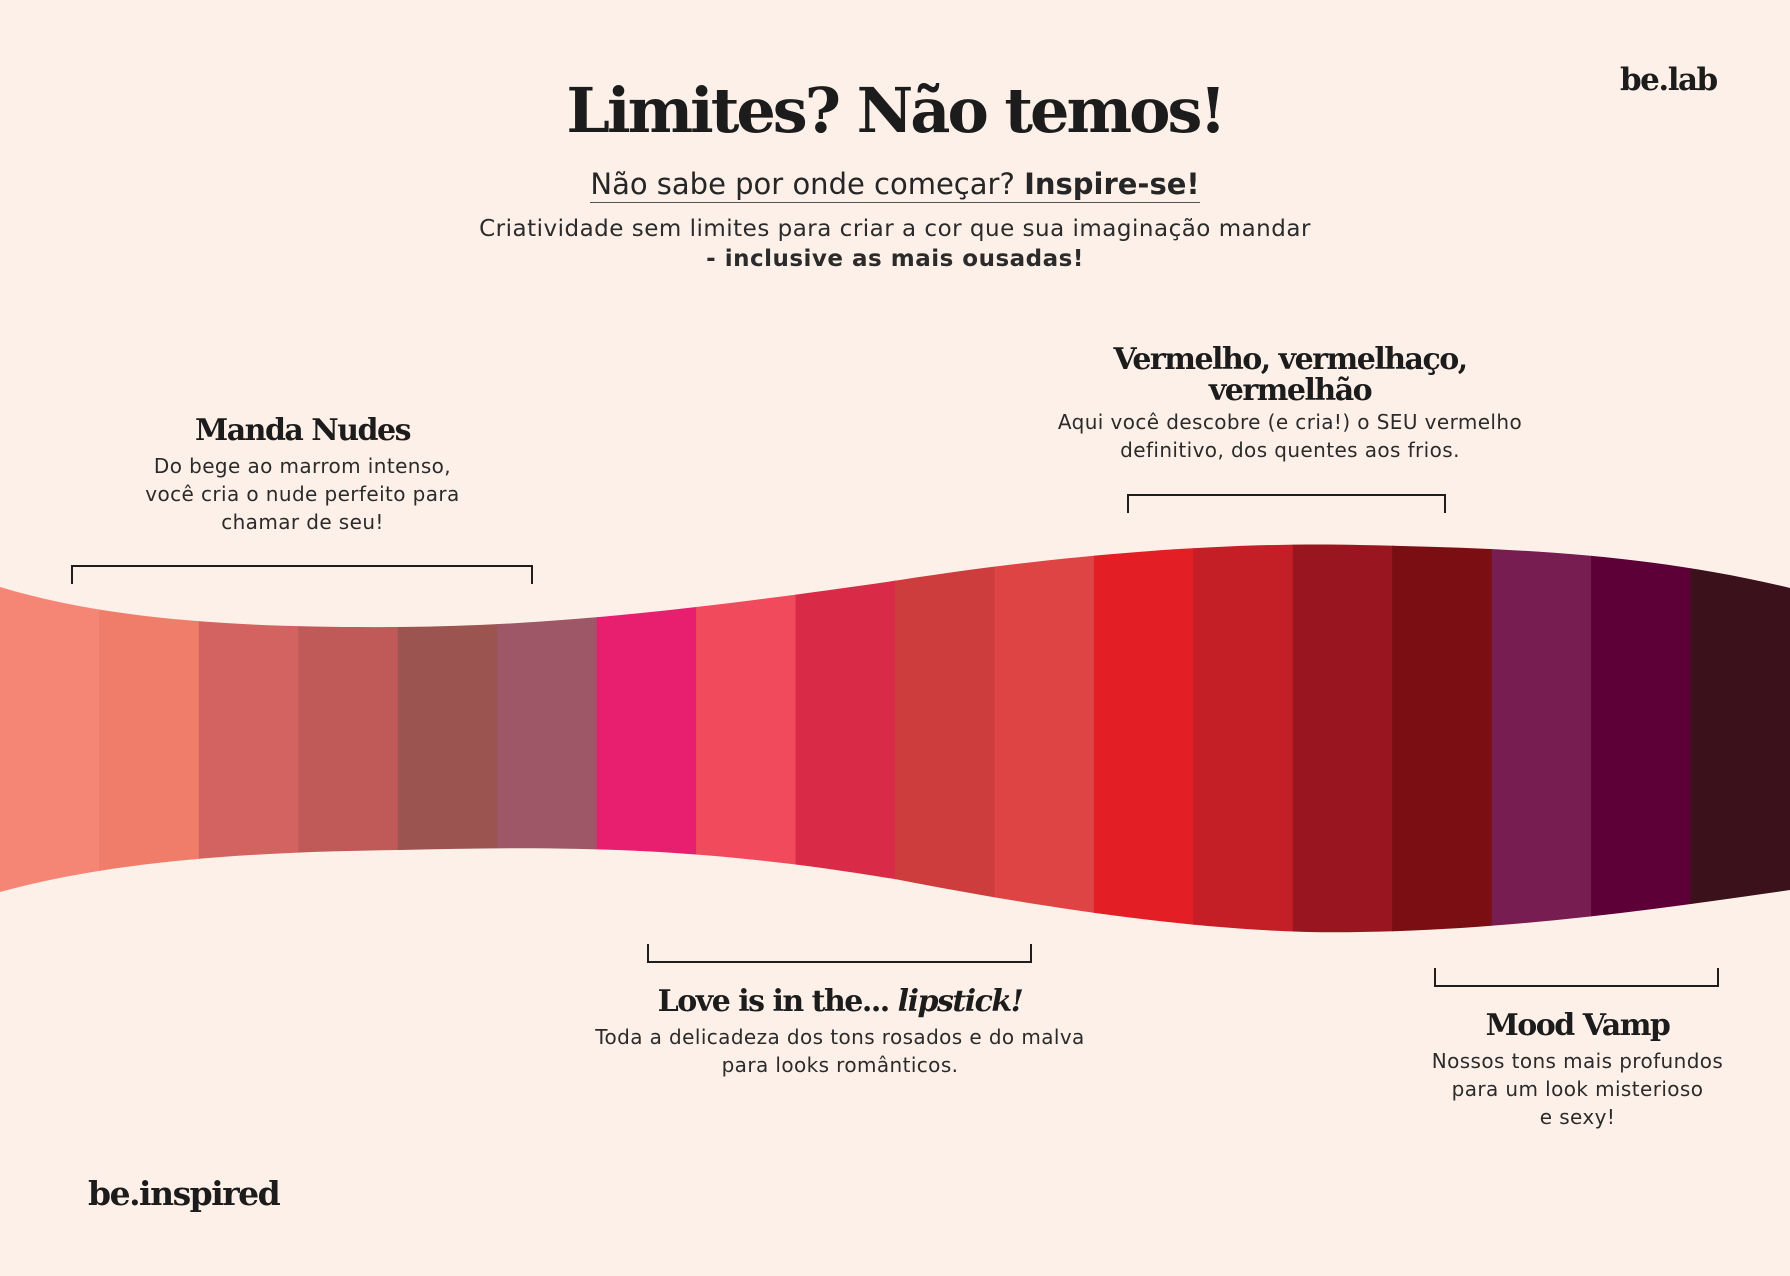 Image resolution: width=1790 pixels, height=1276 pixels. I want to click on description-line: Do bege ao marrom intenso,, so click(302, 466).